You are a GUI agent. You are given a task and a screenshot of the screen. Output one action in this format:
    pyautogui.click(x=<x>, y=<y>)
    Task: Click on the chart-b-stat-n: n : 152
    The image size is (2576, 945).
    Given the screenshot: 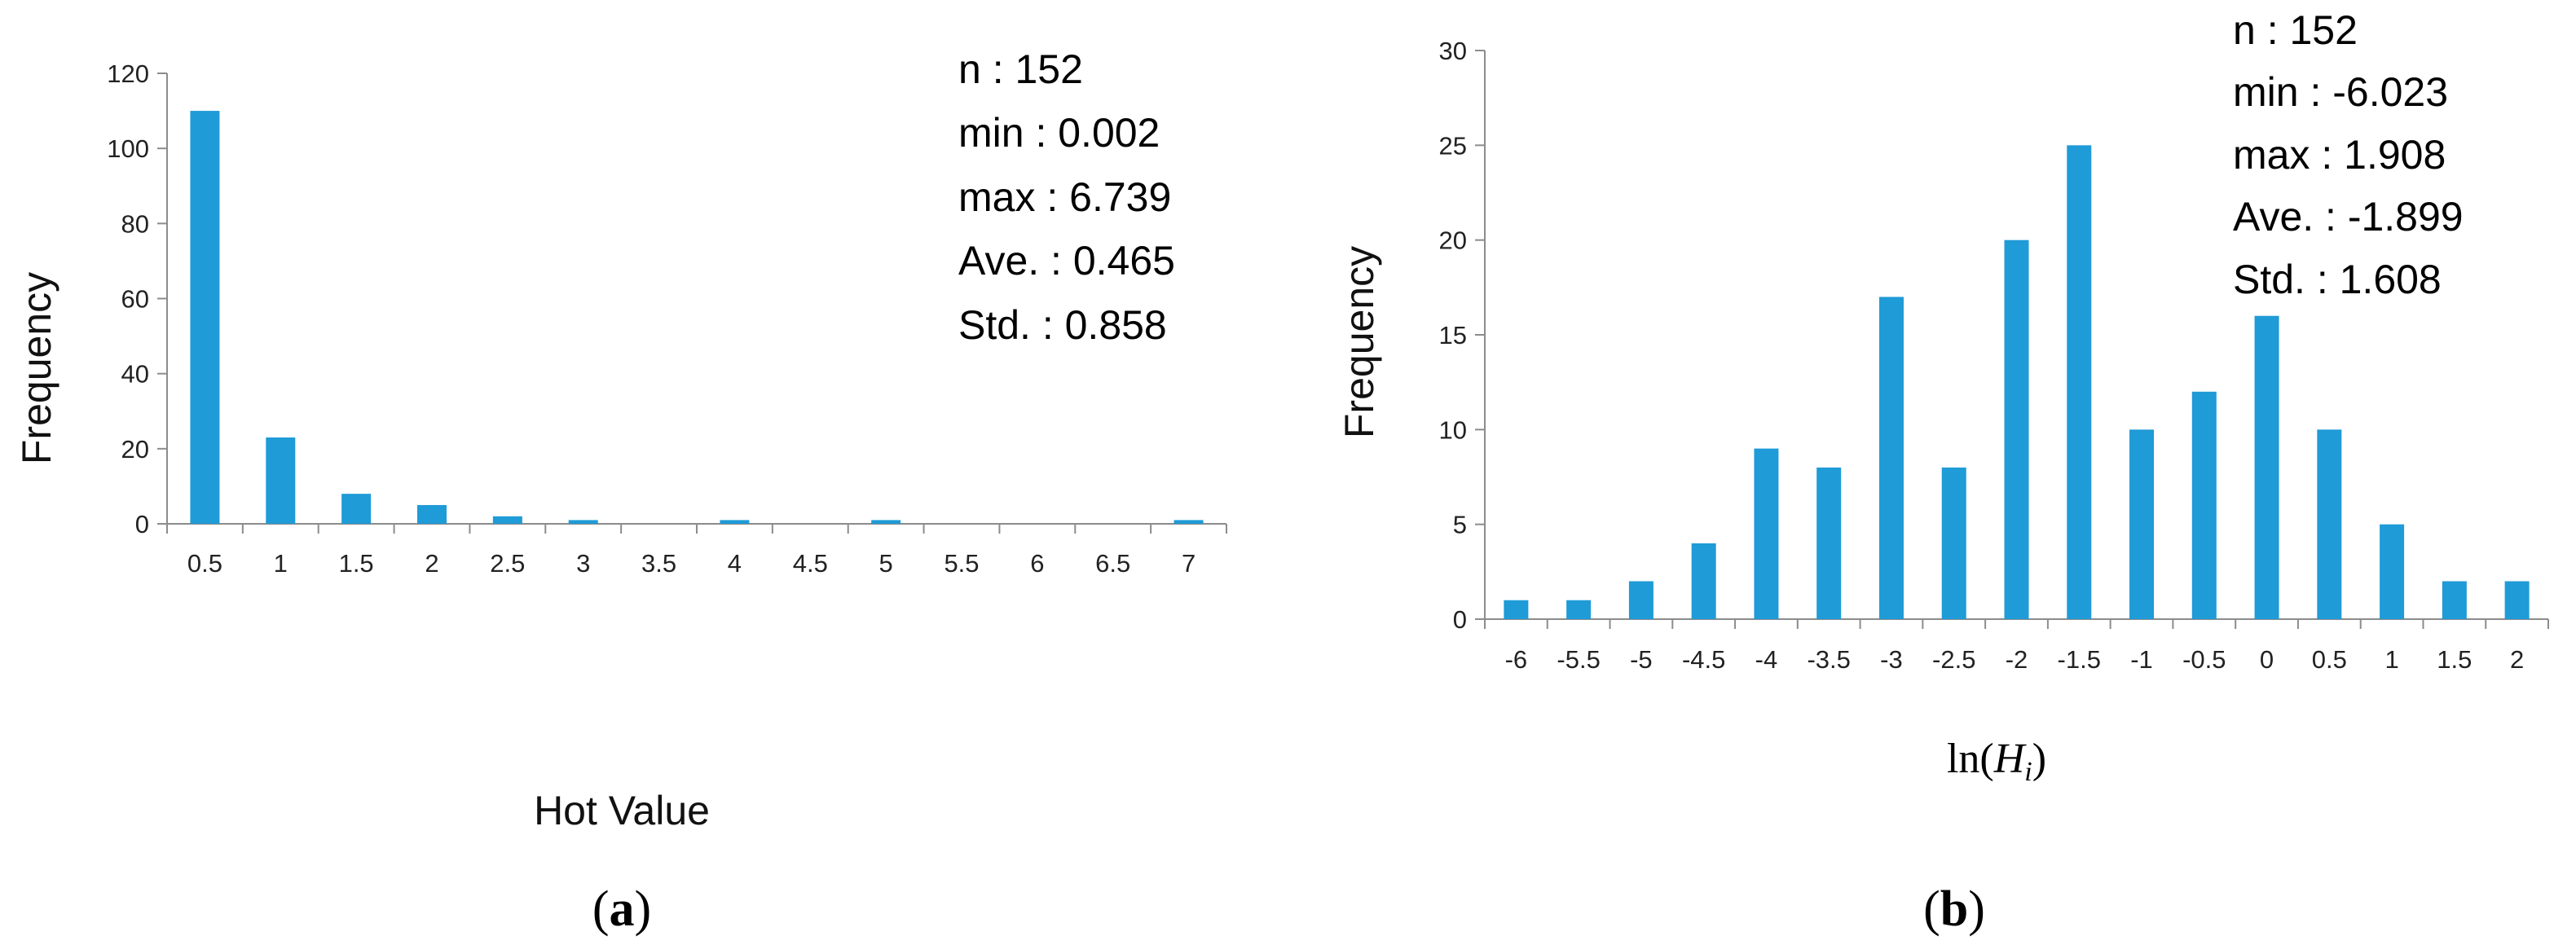 What is the action you would take?
    pyautogui.click(x=2296, y=30)
    